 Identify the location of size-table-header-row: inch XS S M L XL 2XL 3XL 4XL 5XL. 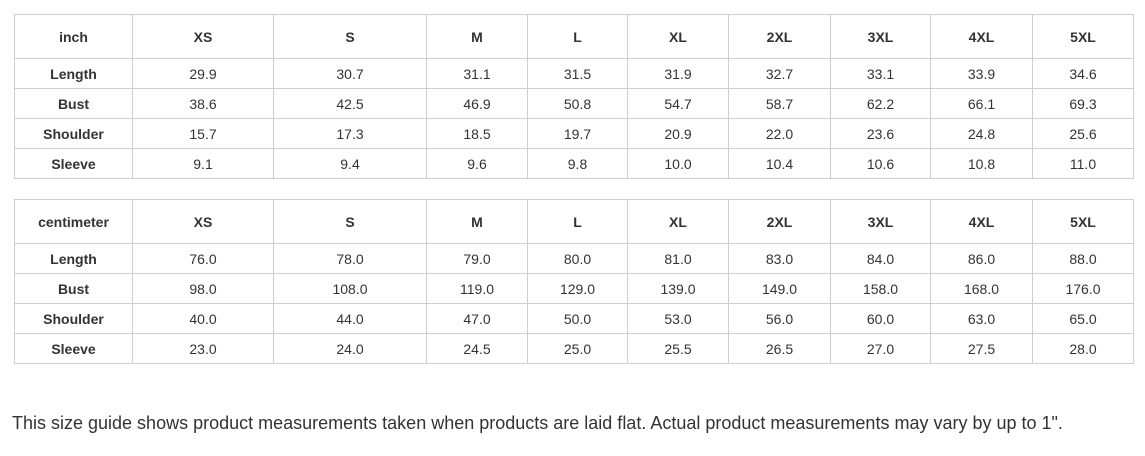
(574, 36).